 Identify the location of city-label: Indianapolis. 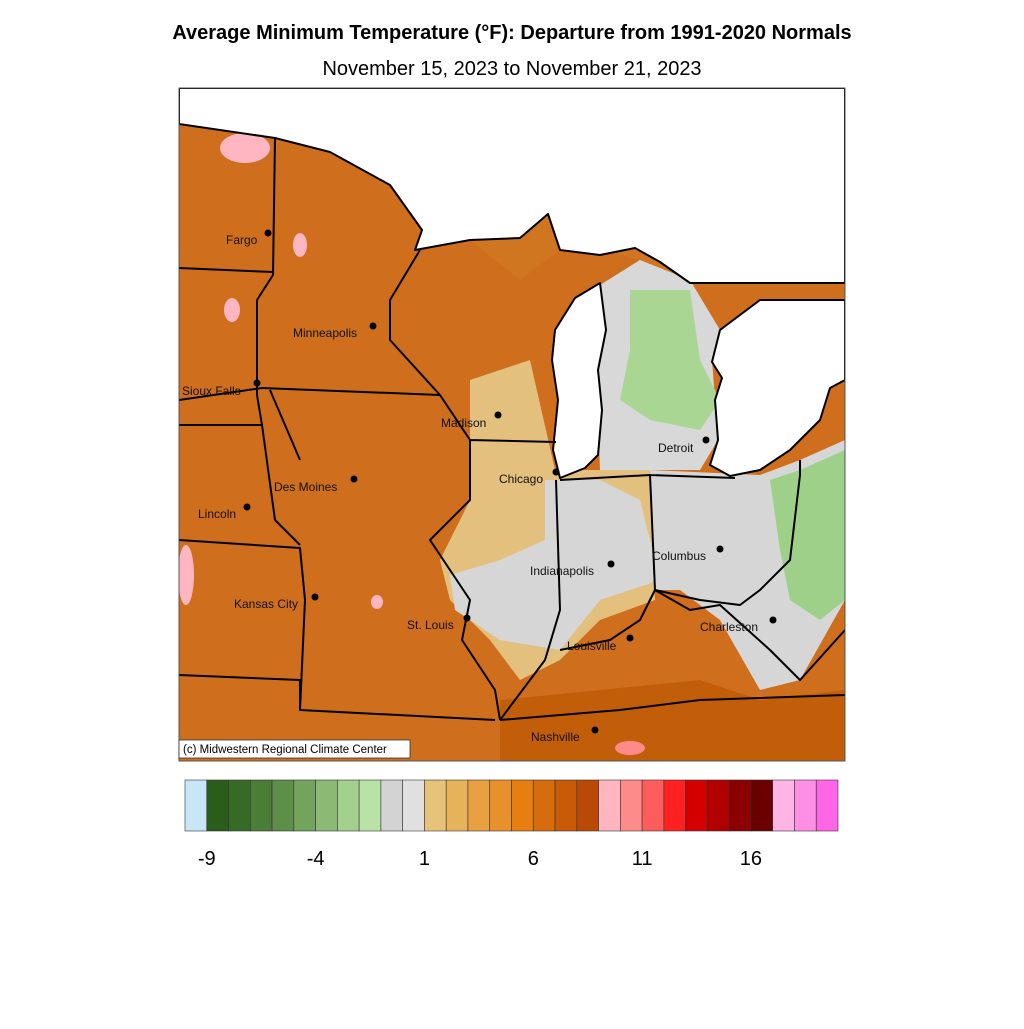
(562, 571).